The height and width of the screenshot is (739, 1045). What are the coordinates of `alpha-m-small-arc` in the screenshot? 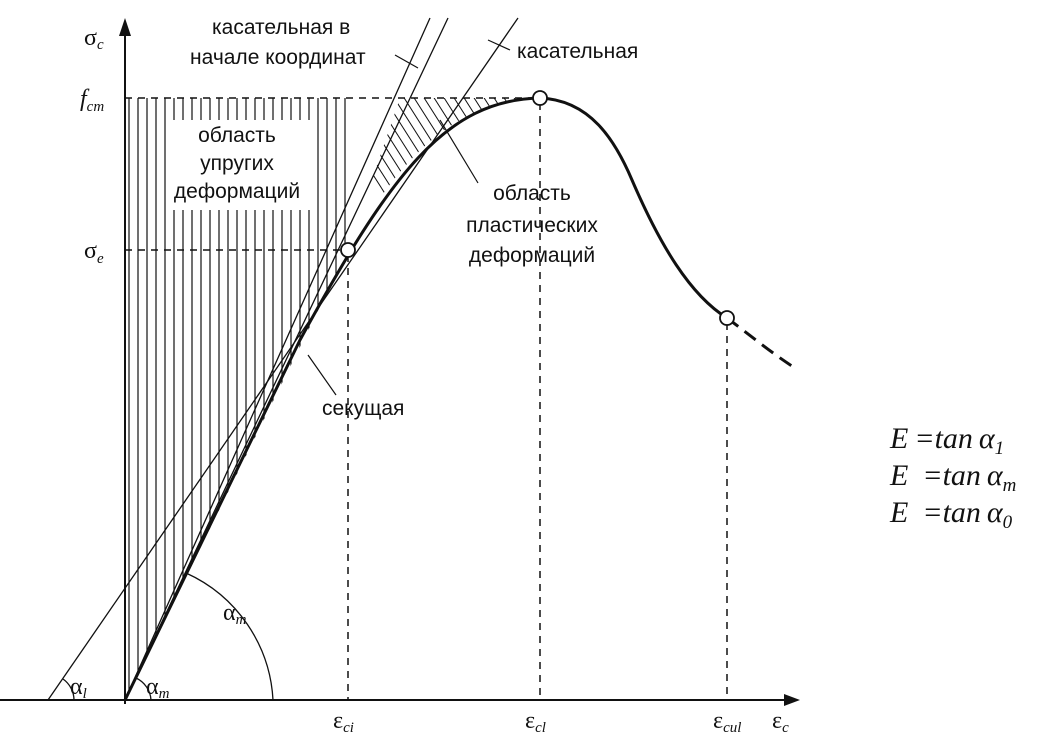 It's located at (143, 689).